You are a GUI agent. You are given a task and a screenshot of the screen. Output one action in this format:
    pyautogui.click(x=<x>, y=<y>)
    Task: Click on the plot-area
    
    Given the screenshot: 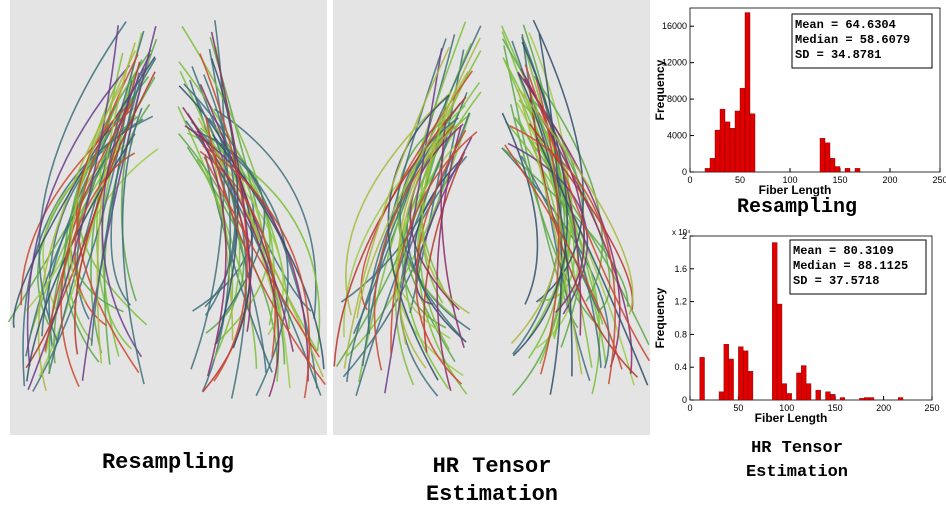 What is the action you would take?
    pyautogui.click(x=815, y=90)
    